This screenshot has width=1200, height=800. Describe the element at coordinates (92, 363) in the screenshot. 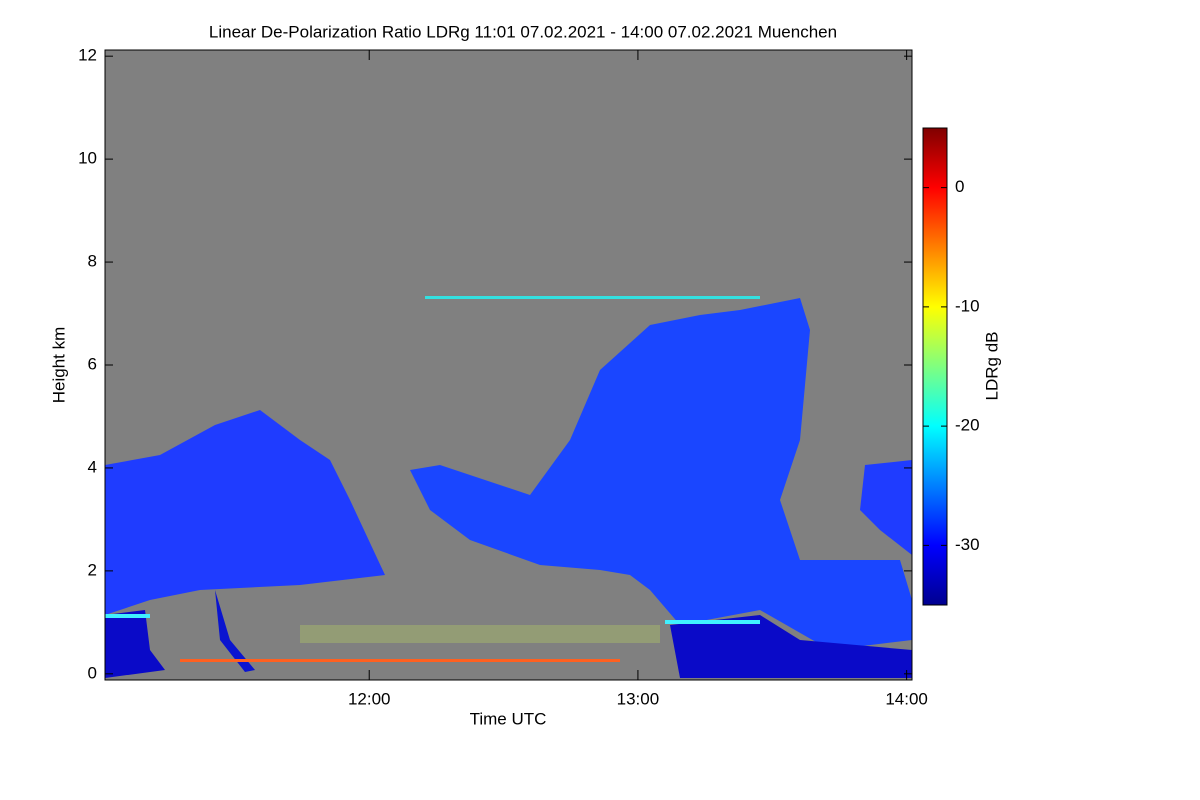

I see `y-tick-label: 6` at that location.